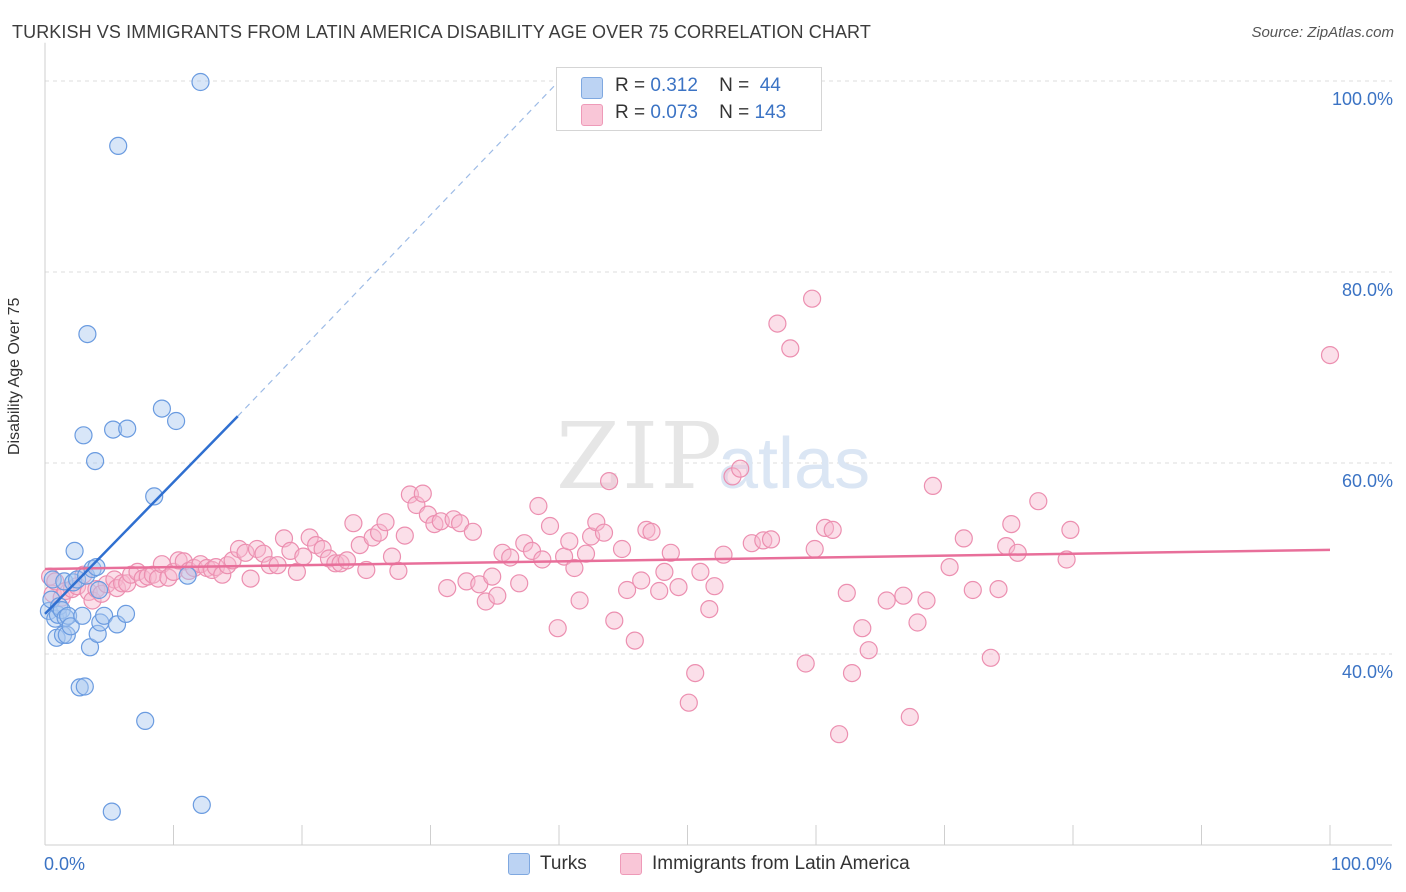  Describe the element at coordinates (1322, 32) in the screenshot. I see `chart-source: Source: ZipAtlas.com` at that location.